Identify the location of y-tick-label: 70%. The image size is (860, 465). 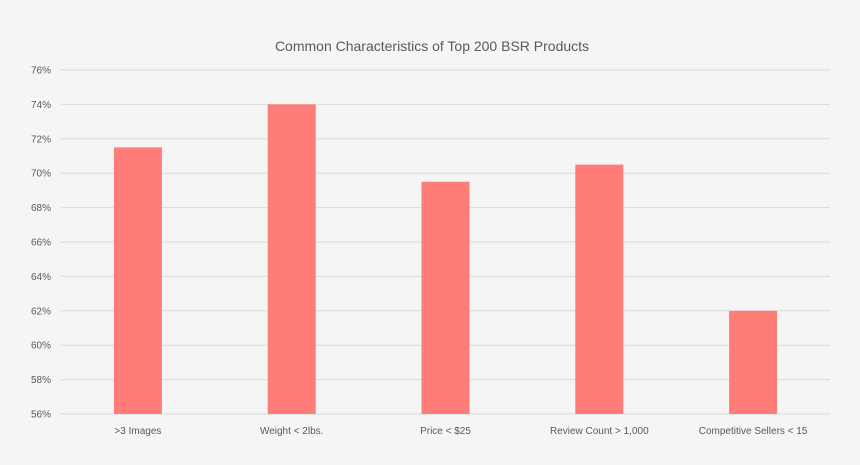
(41, 174).